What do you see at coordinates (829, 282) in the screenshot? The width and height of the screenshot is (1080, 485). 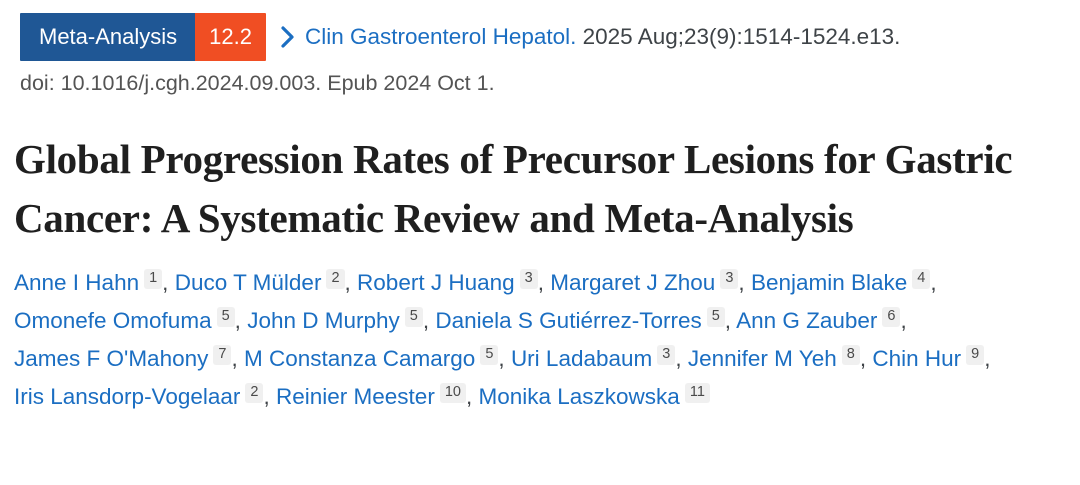 I see `author-link: Benjamin Blake` at bounding box center [829, 282].